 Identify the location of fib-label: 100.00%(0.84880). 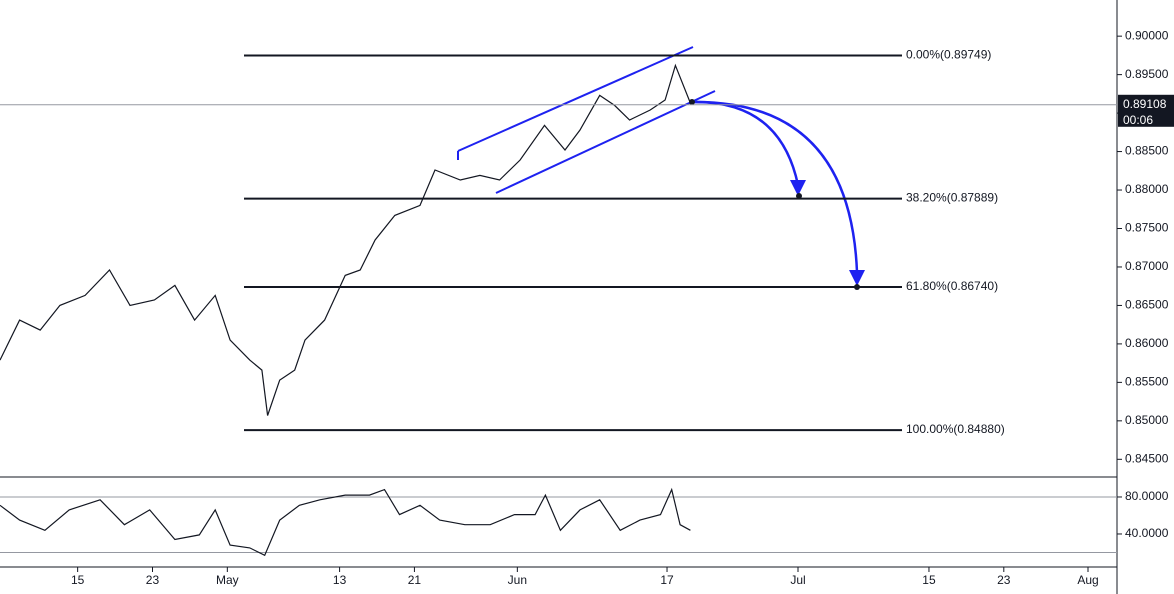
(955, 429).